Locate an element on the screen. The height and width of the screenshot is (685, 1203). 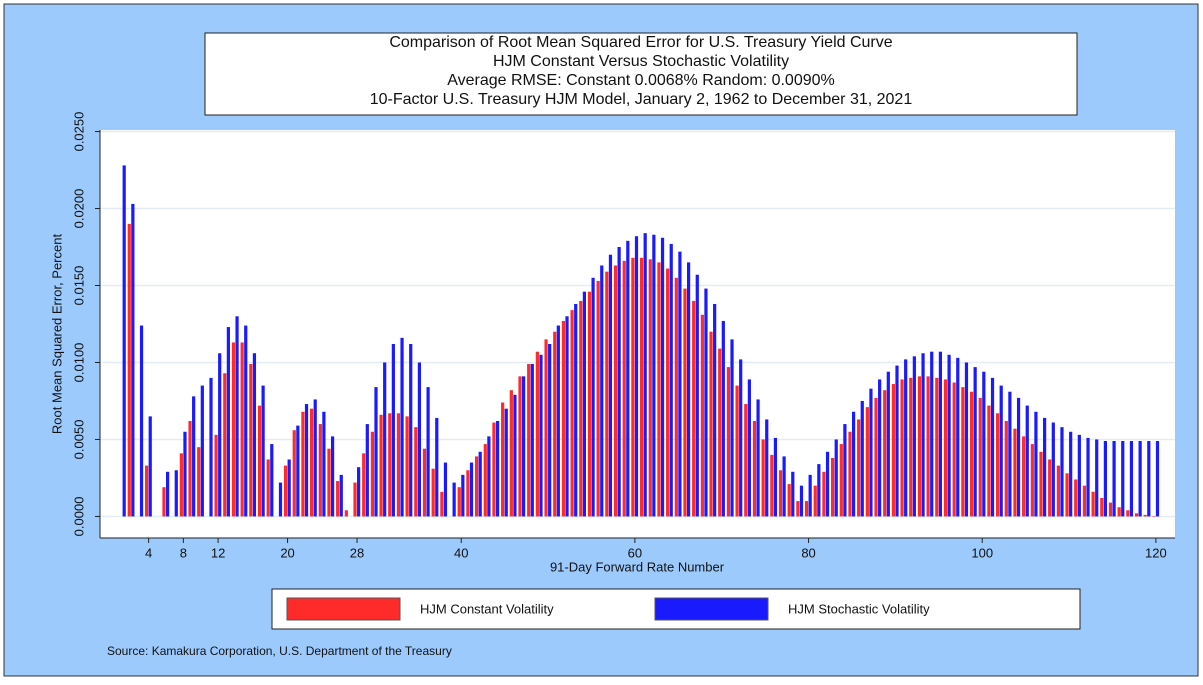
legend-label: HJM Stochastic Volatility is located at coordinates (859, 608).